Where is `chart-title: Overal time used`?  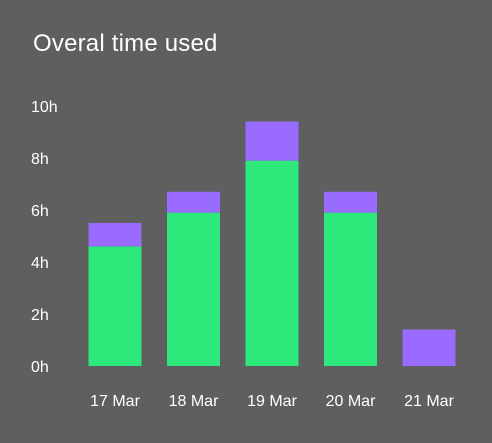 chart-title: Overal time used is located at coordinates (125, 43).